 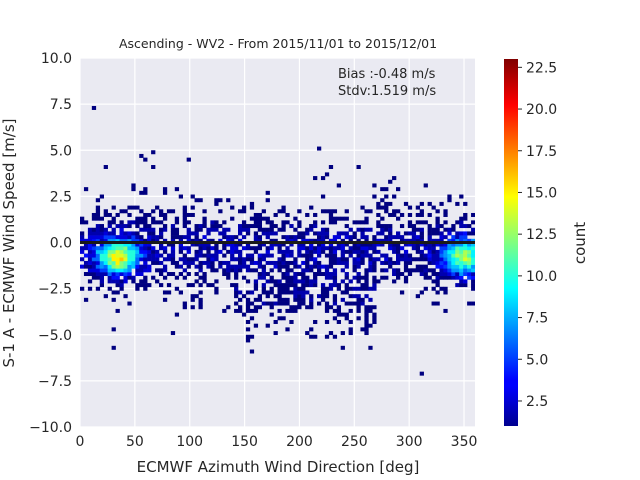 I want to click on y-tick-label: −7.5, so click(x=55, y=382).